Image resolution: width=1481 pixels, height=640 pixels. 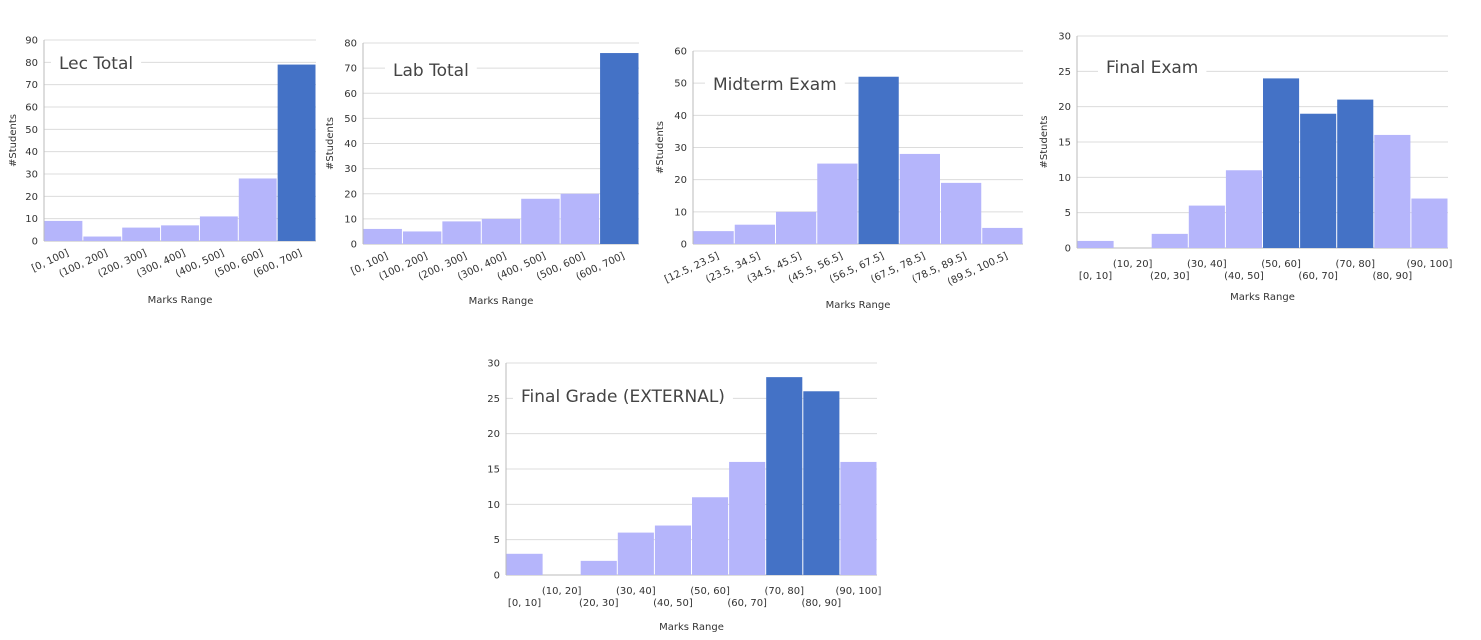 I want to click on chart-title: Lec Total, so click(x=96, y=64).